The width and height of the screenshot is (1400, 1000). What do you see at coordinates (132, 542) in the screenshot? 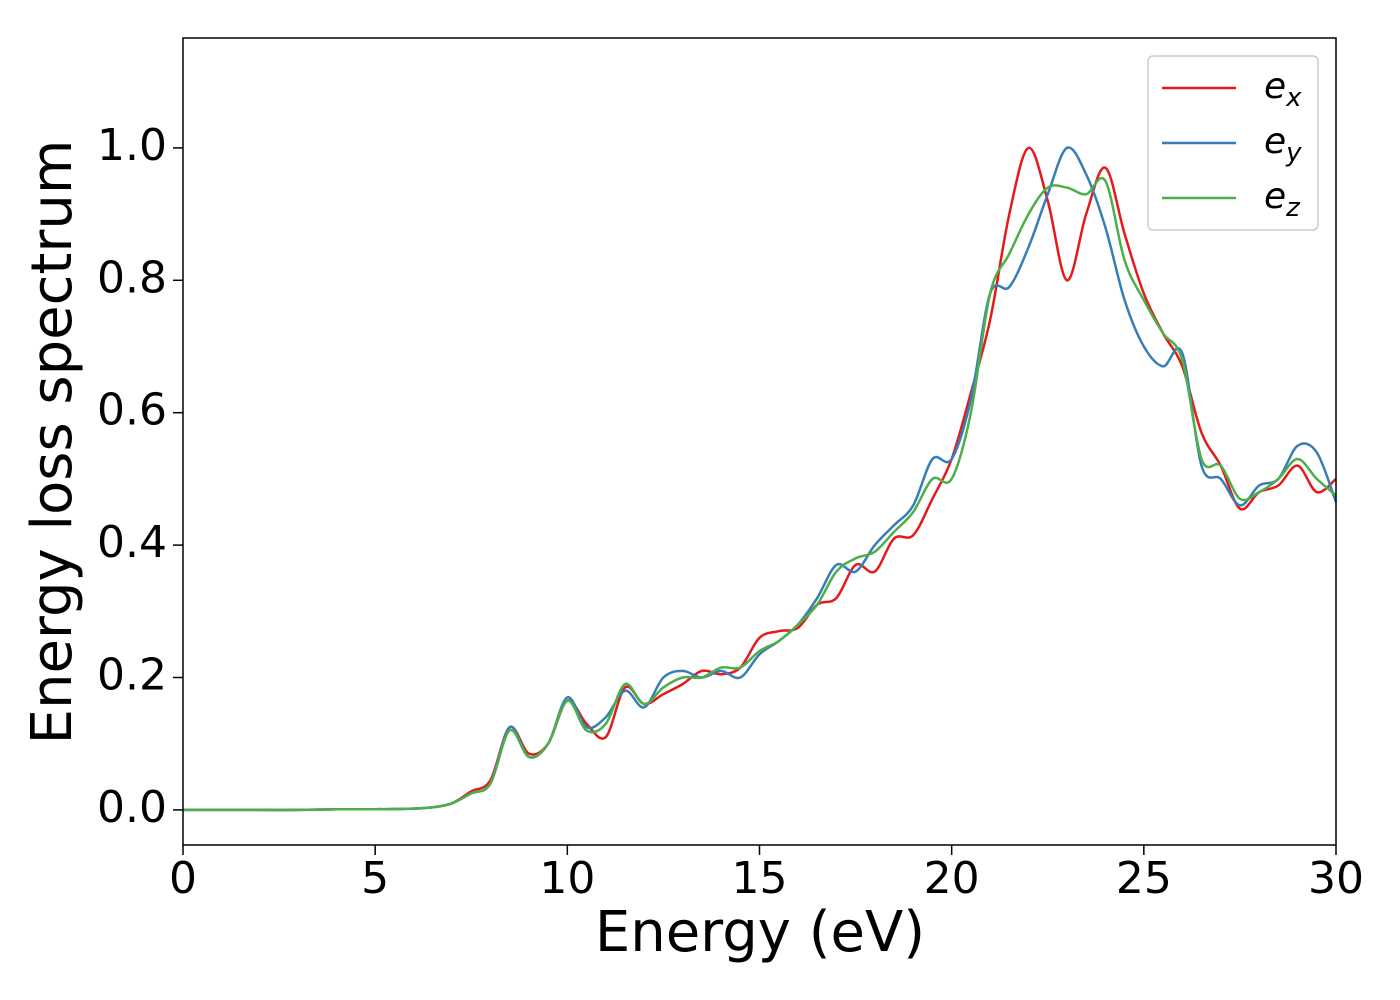
I see `y-tick-label: 0.4` at bounding box center [132, 542].